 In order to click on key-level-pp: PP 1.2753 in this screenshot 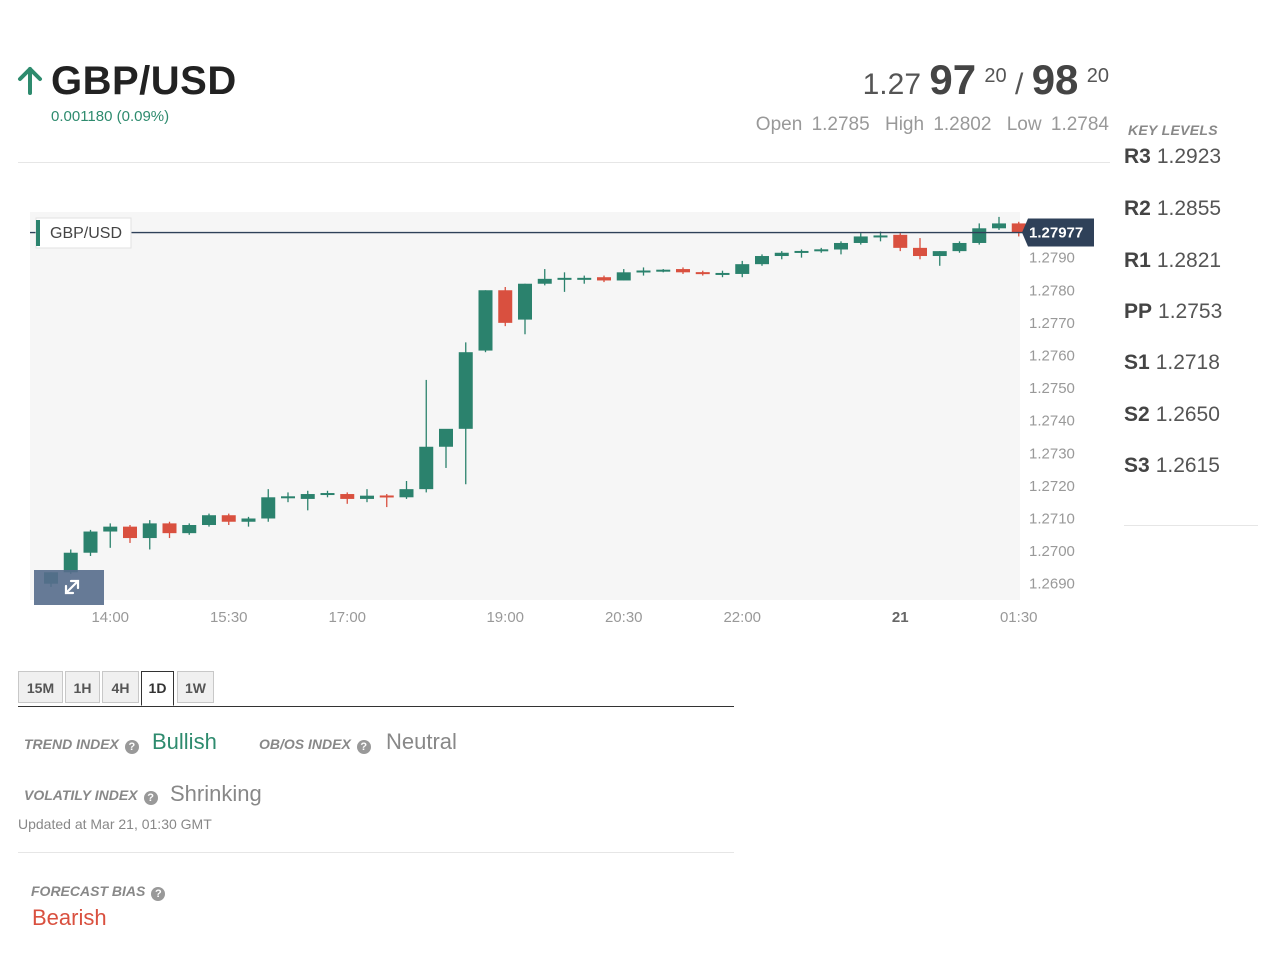, I will do `click(1173, 312)`.